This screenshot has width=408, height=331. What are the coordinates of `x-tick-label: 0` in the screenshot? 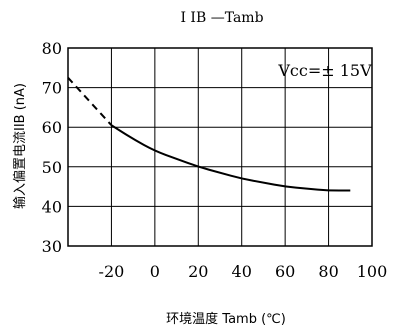 It's located at (155, 271).